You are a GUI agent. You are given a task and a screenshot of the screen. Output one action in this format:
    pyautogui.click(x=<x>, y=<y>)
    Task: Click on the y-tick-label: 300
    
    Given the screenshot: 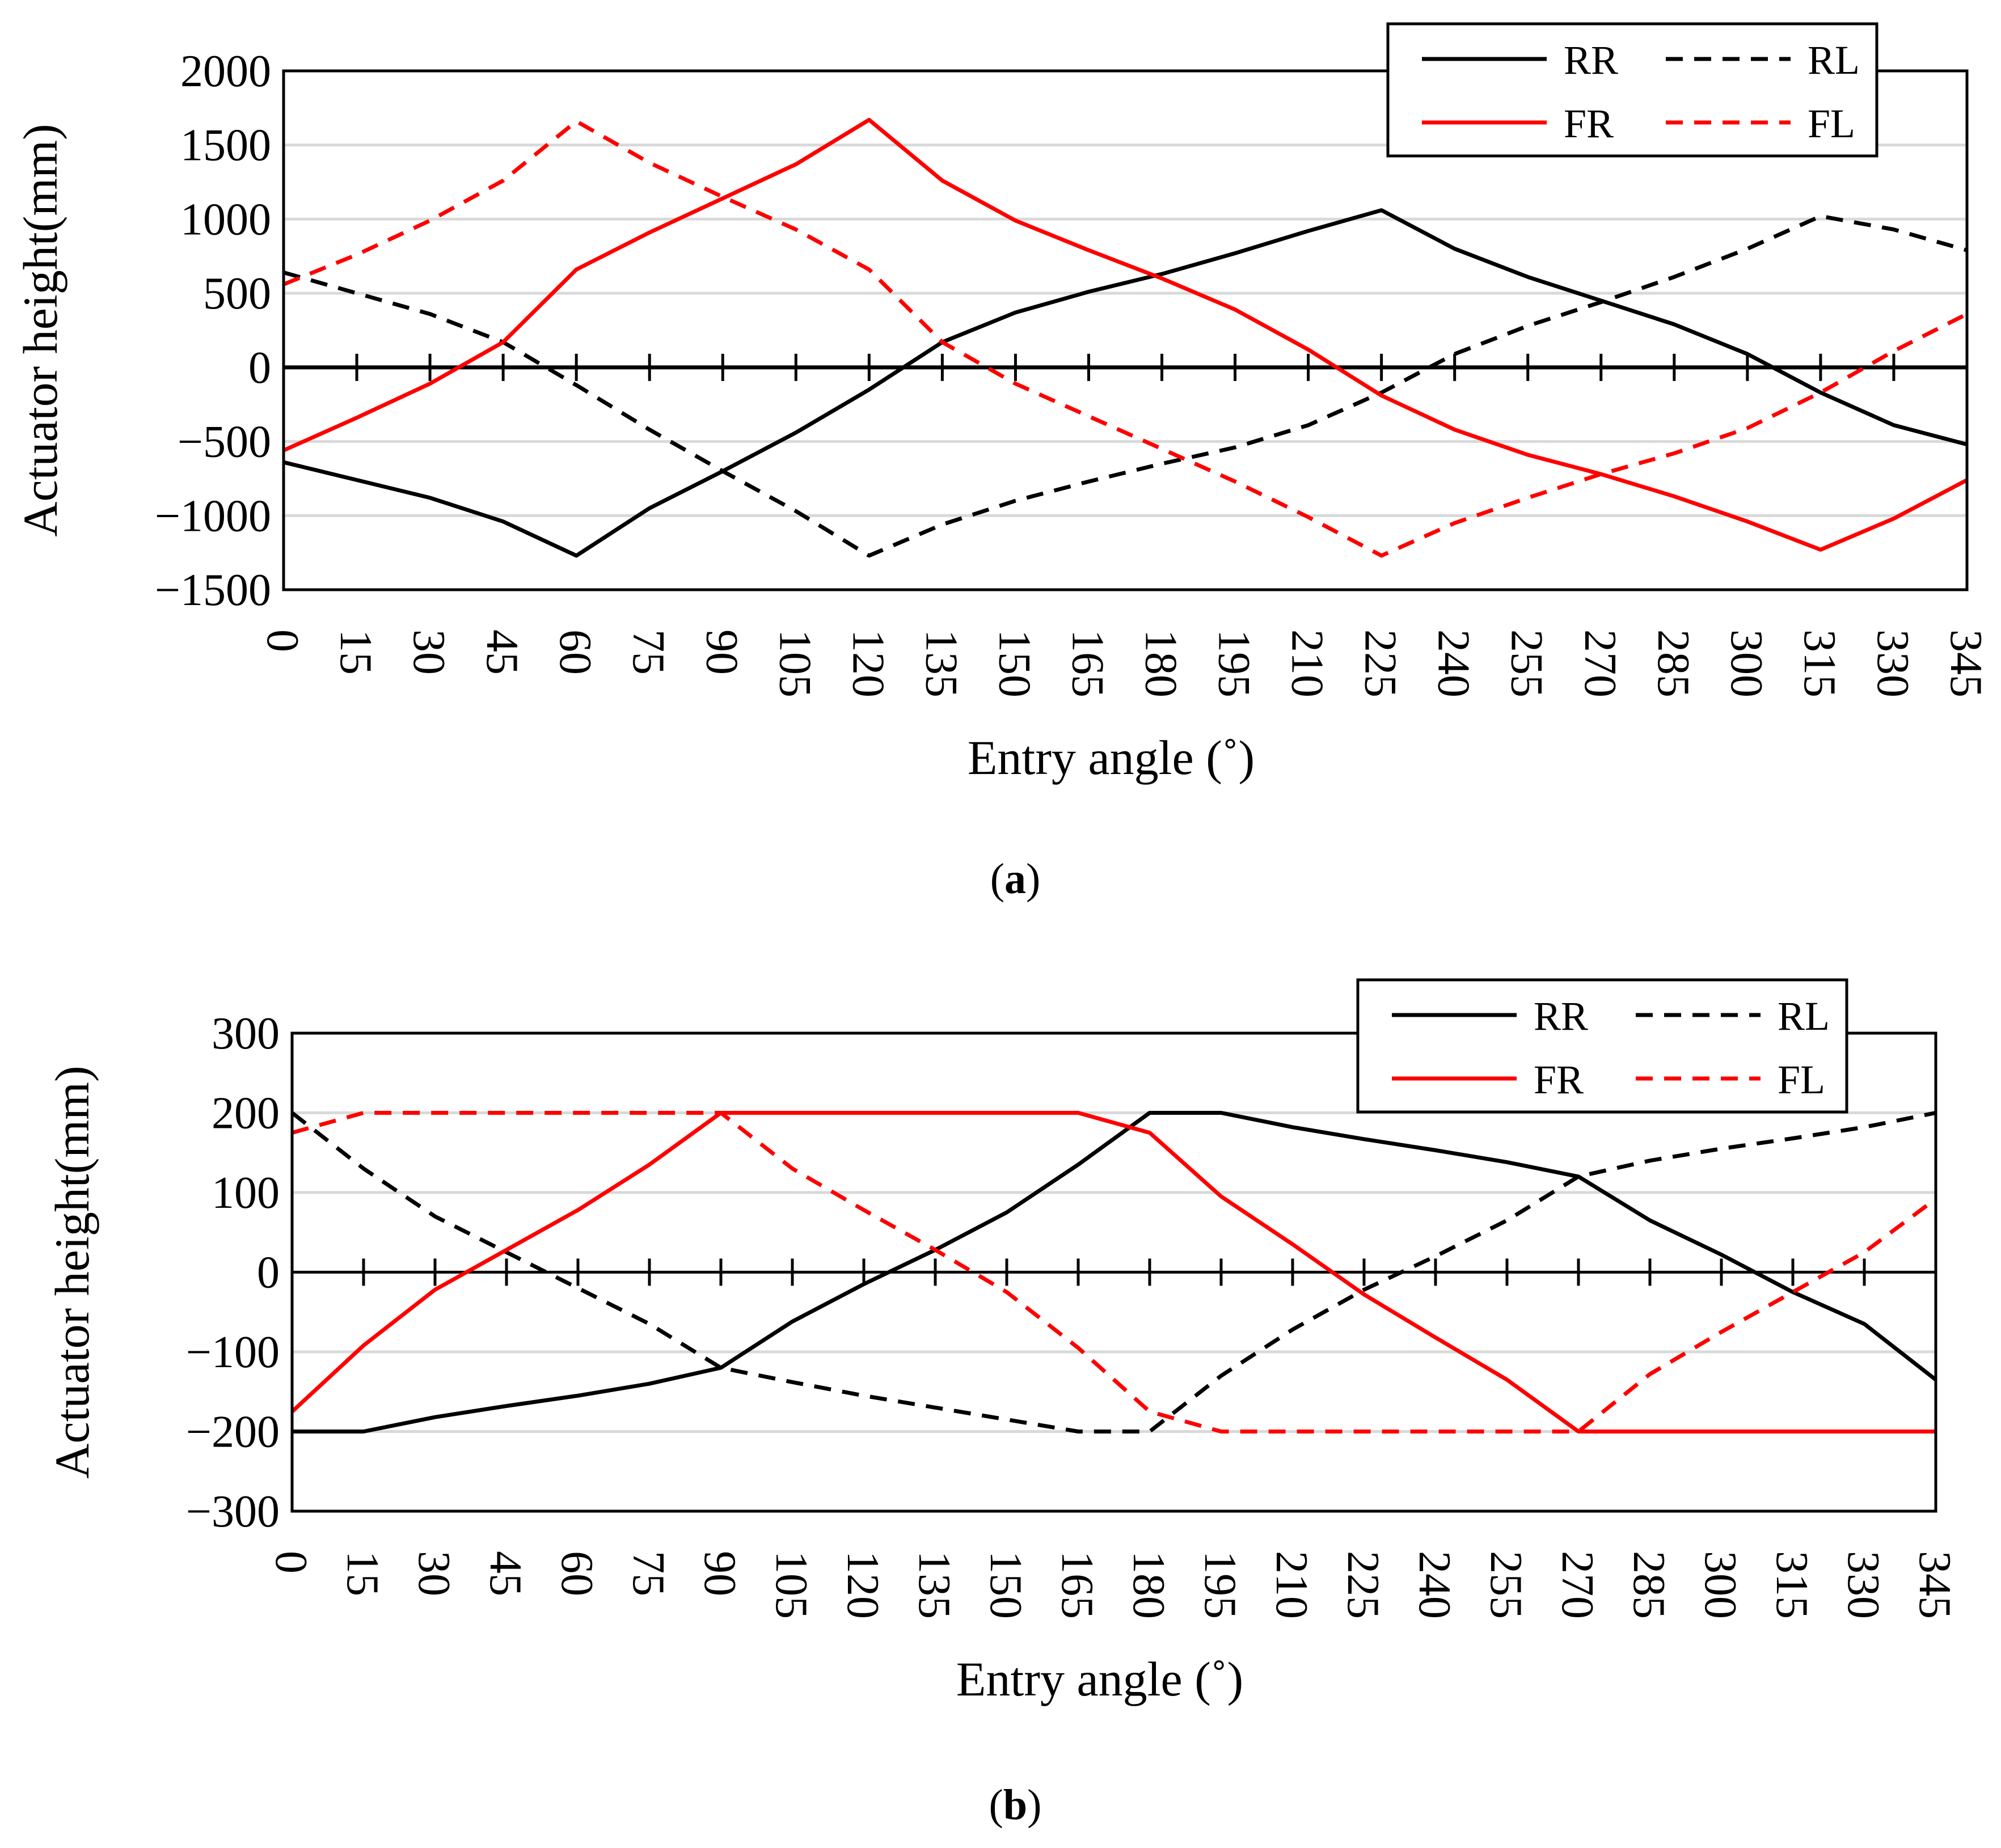 What is the action you would take?
    pyautogui.click(x=246, y=1034)
    